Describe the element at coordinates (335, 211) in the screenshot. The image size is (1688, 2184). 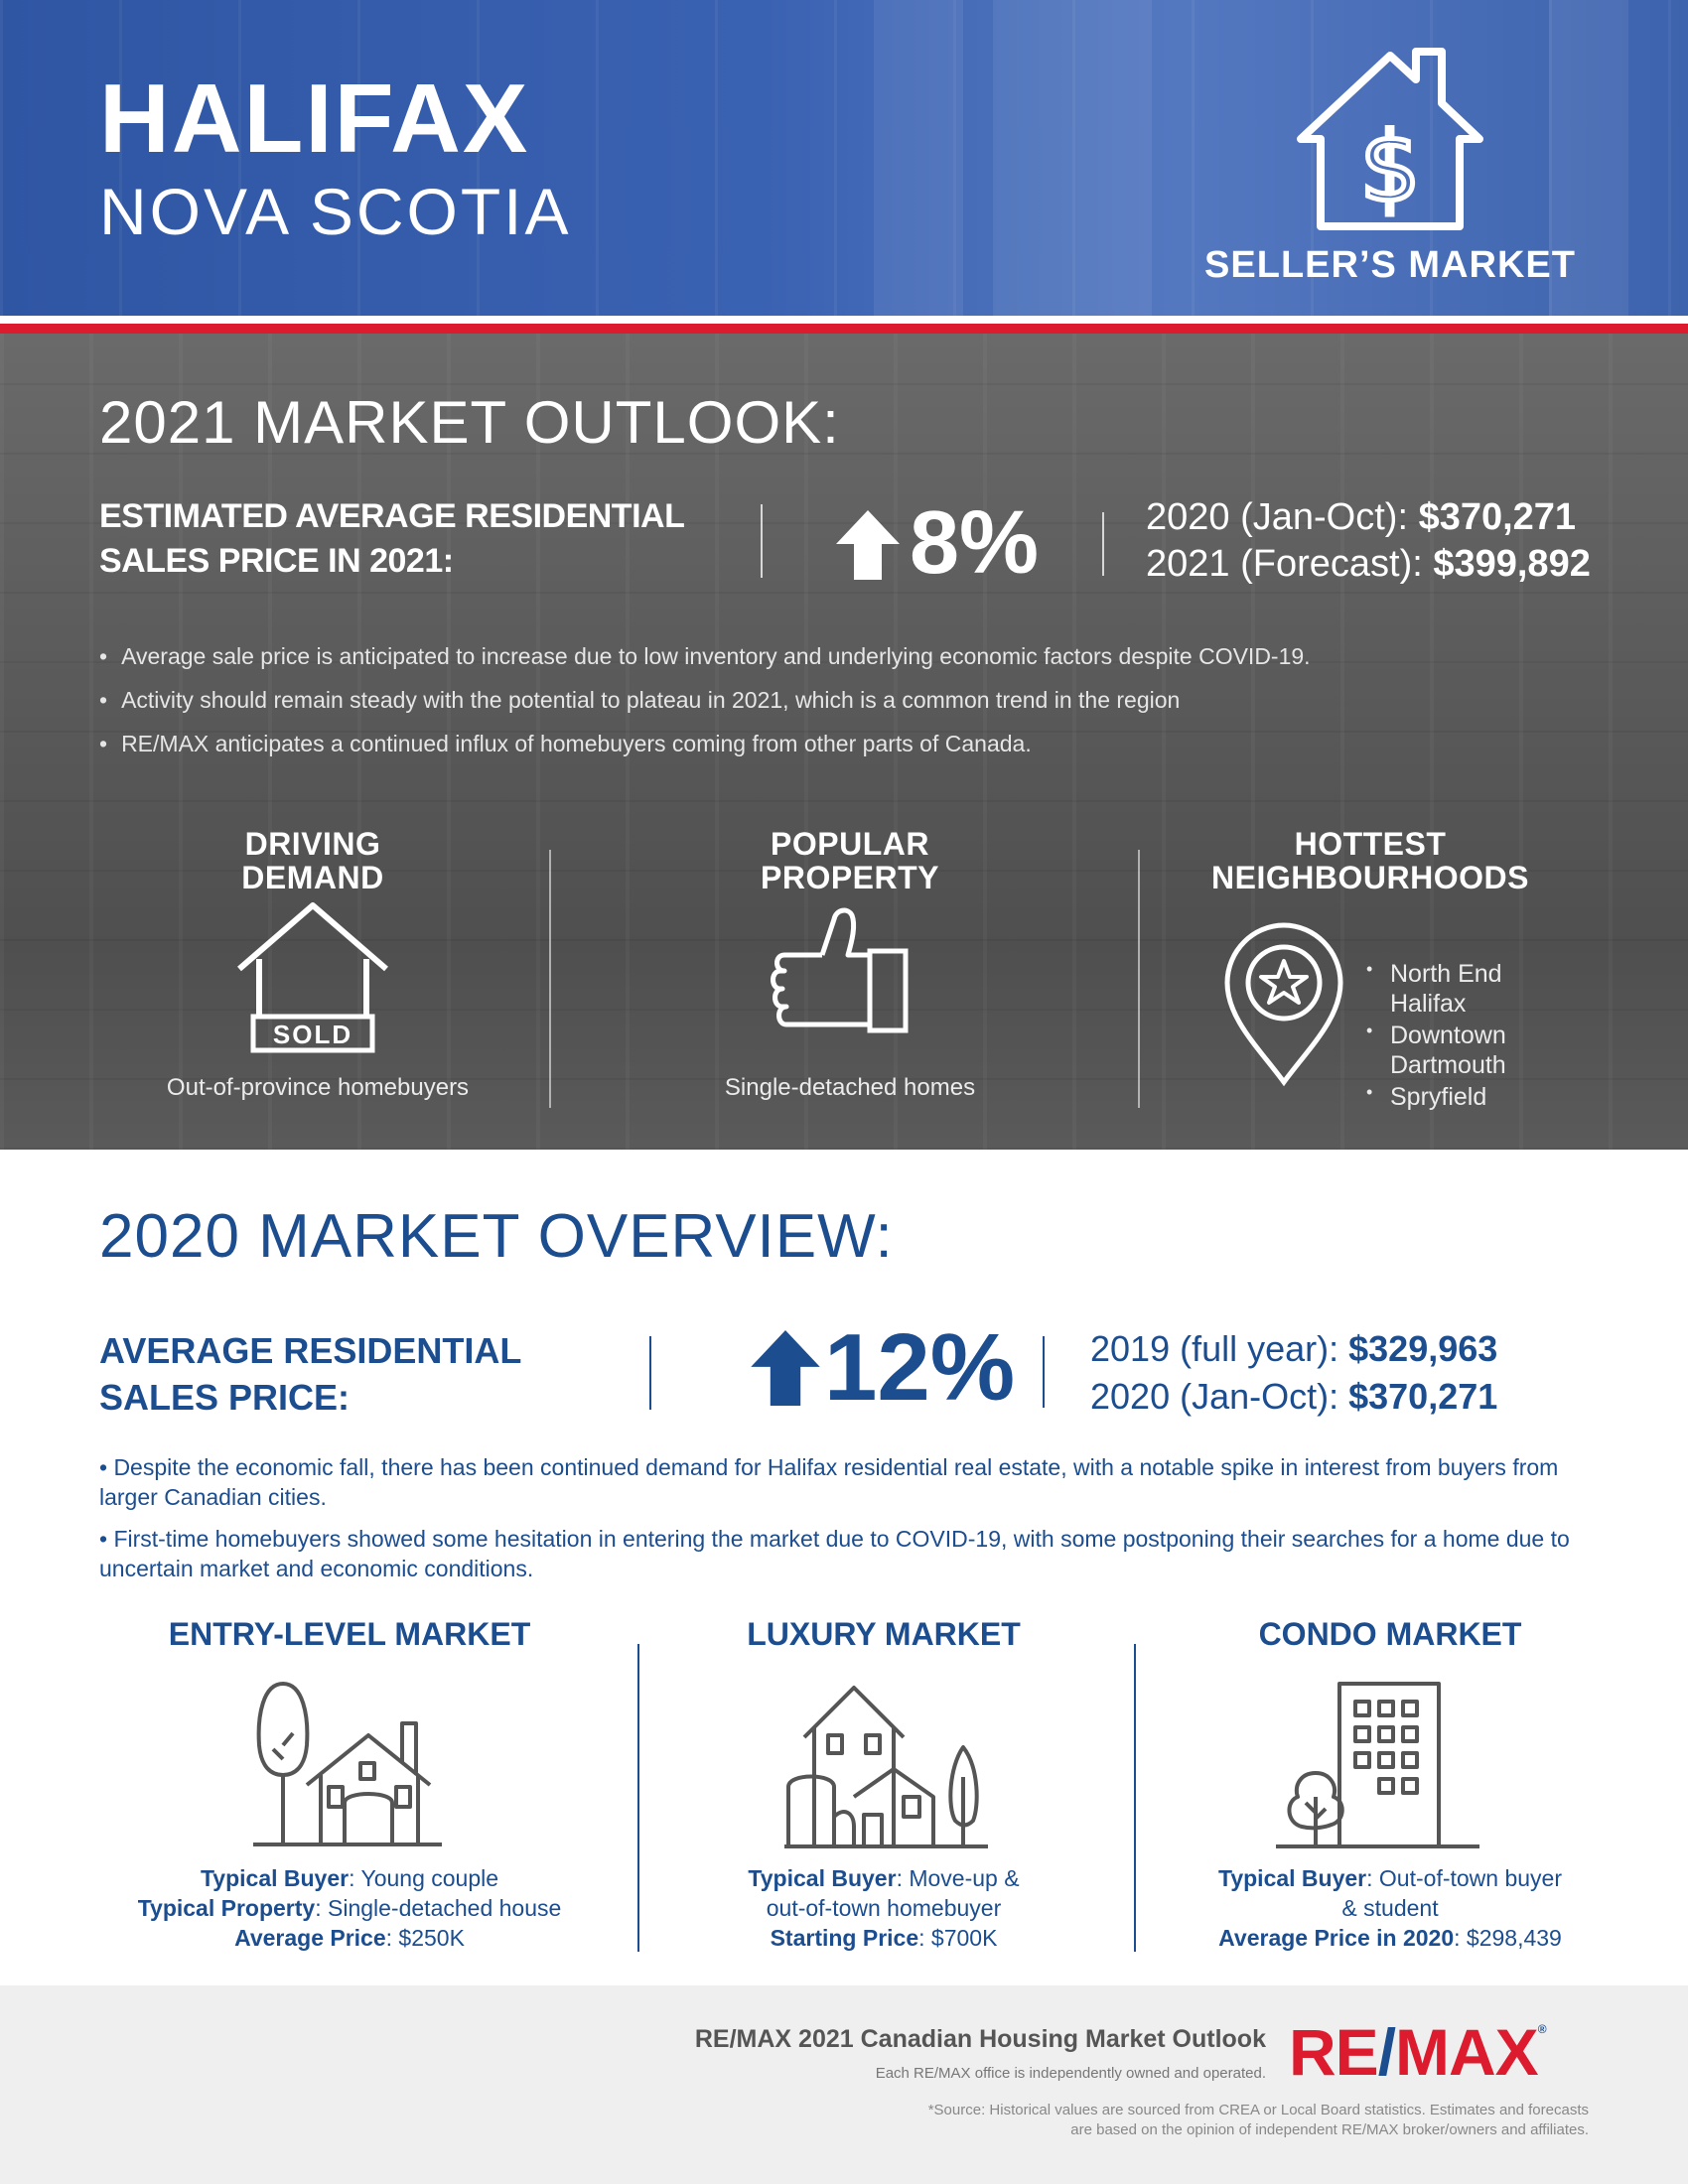
I see `province-title: NOVA SCOTIA` at that location.